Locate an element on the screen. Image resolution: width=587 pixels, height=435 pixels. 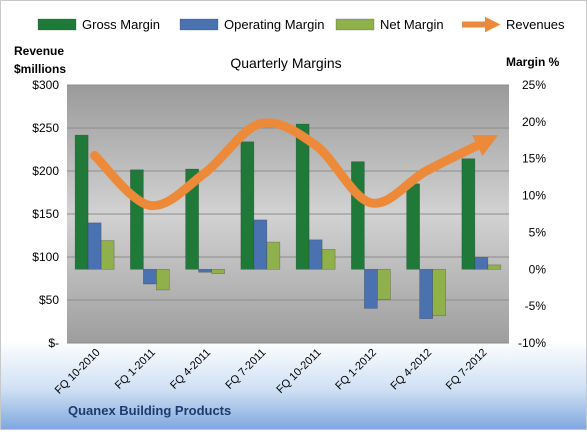
revenue-line is located at coordinates (294, 164).